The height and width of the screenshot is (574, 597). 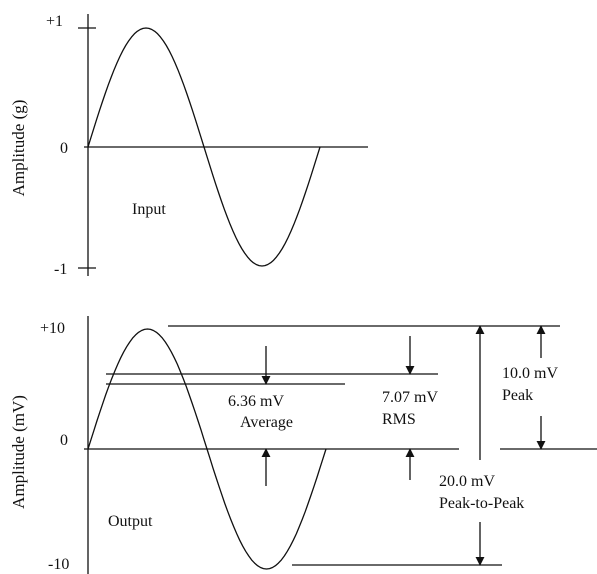 I want to click on average-label: Average, so click(x=266, y=422).